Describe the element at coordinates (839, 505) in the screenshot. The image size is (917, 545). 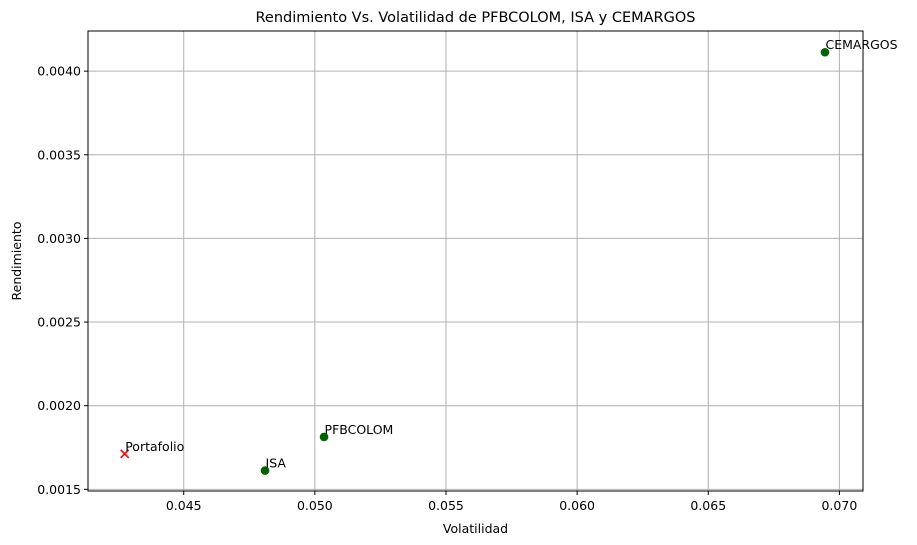
I see `x-tick-label: 0.070` at that location.